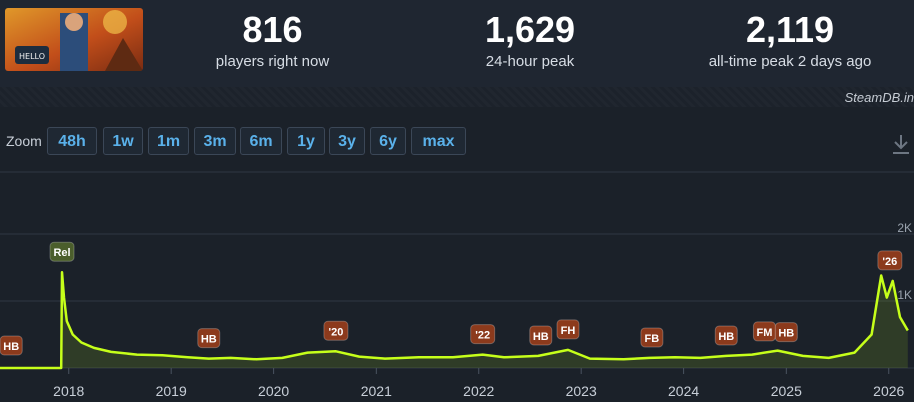 This screenshot has height=402, width=914. Describe the element at coordinates (683, 391) in the screenshot. I see `x-tick-label: 2024` at that location.